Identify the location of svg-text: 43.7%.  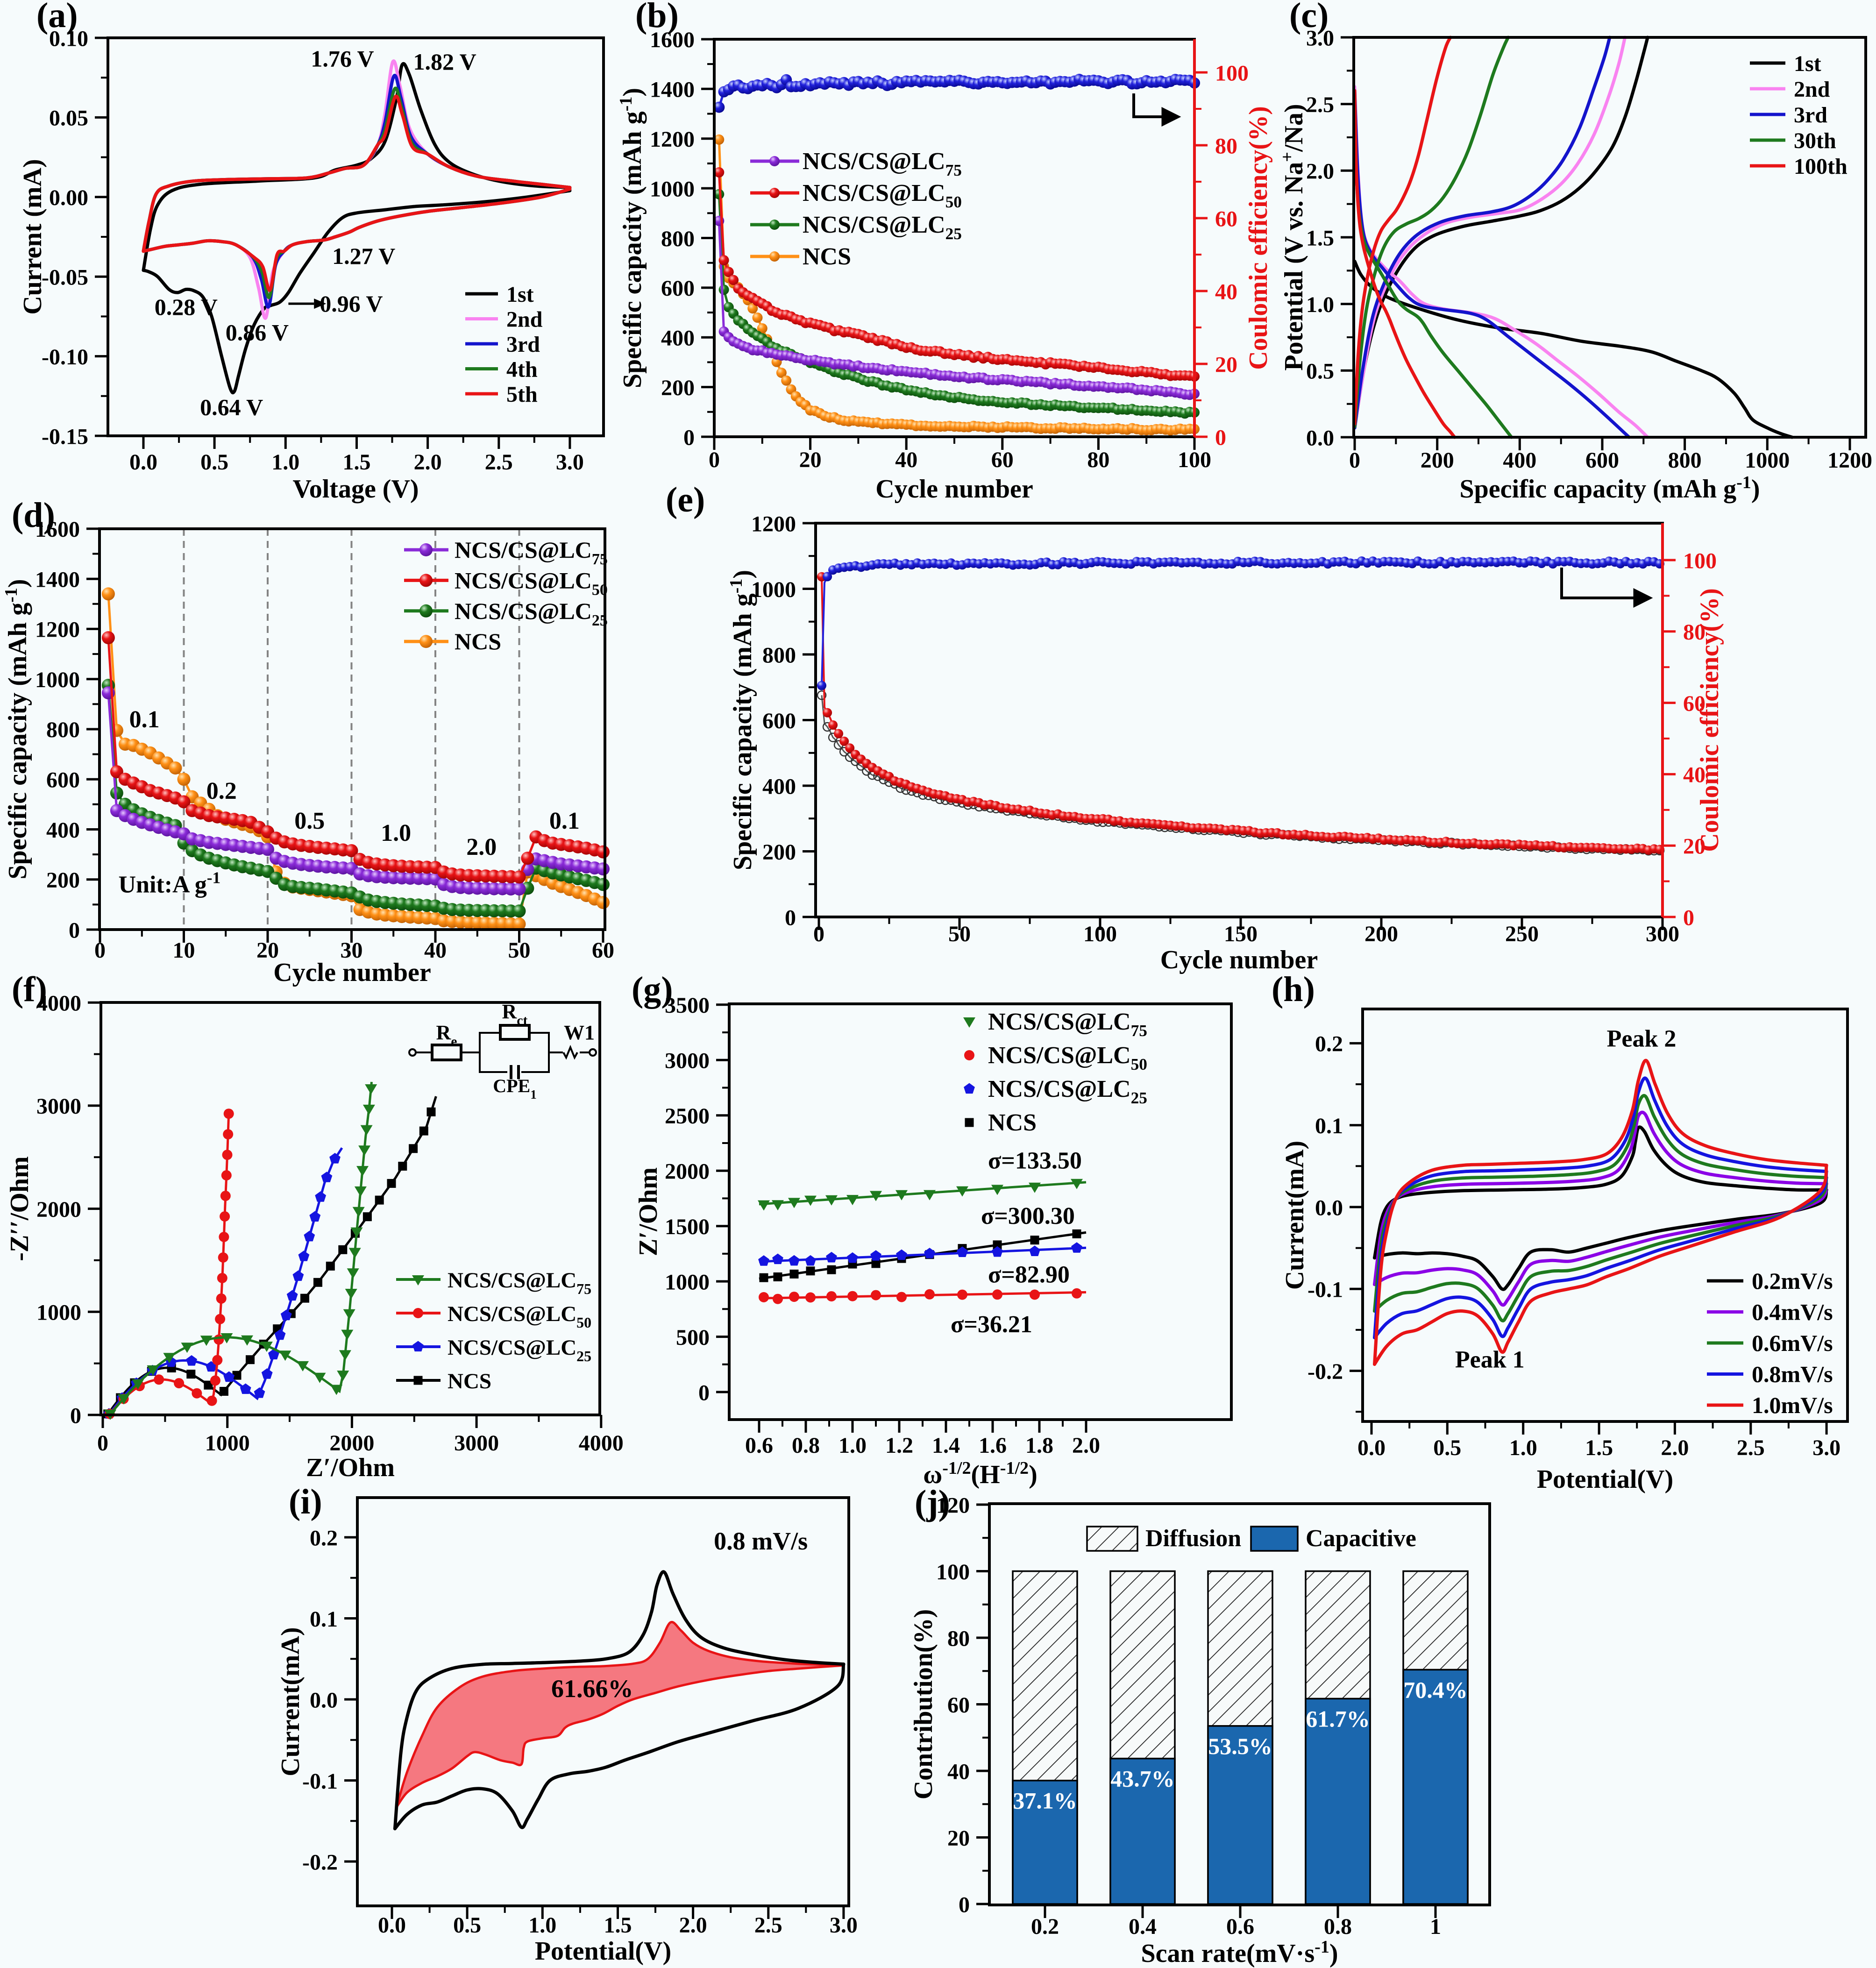
(1143, 1779).